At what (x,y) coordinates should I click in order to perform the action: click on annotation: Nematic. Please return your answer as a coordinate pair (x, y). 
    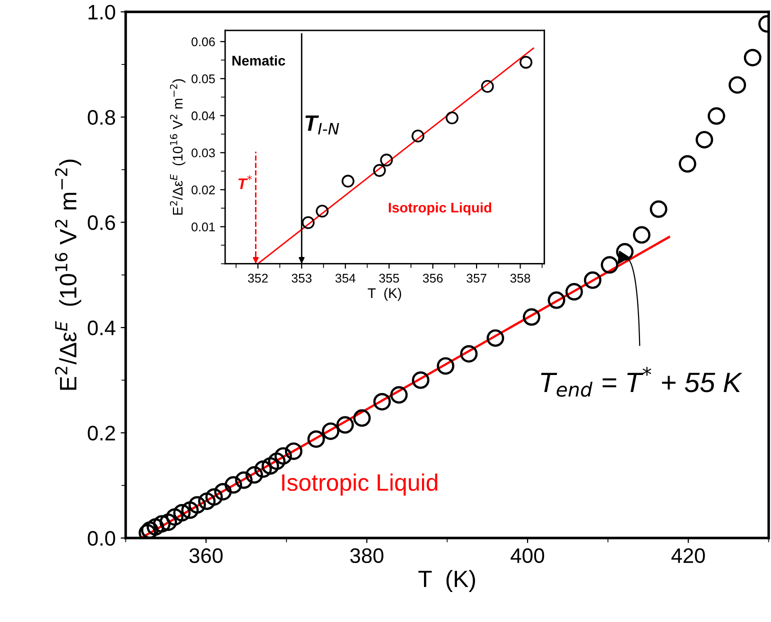
    Looking at the image, I should click on (259, 60).